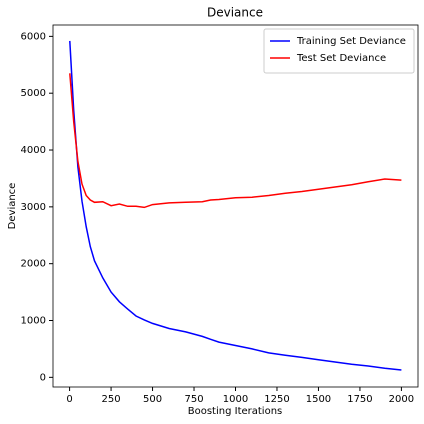 This screenshot has width=424, height=424. What do you see at coordinates (351, 41) in the screenshot?
I see `legend-label: Training Set Deviance` at bounding box center [351, 41].